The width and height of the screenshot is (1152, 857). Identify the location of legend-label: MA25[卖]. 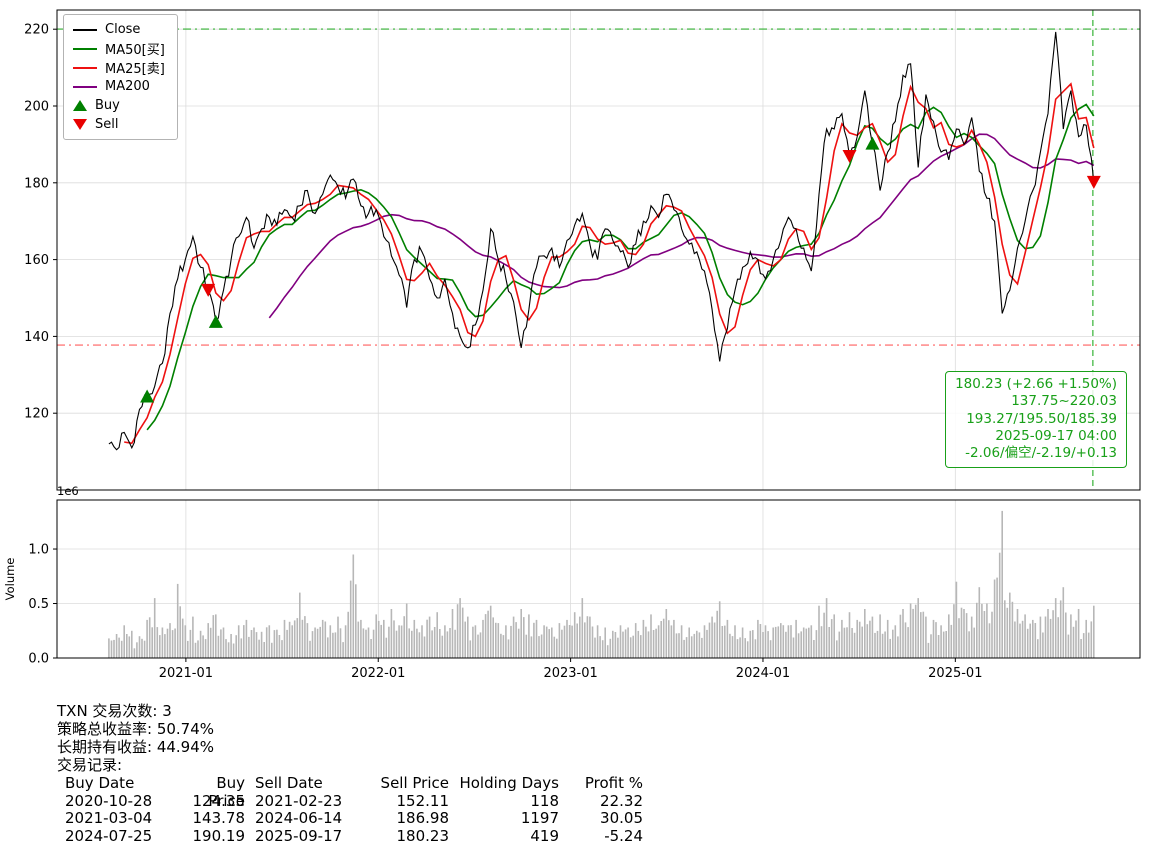
(135, 69).